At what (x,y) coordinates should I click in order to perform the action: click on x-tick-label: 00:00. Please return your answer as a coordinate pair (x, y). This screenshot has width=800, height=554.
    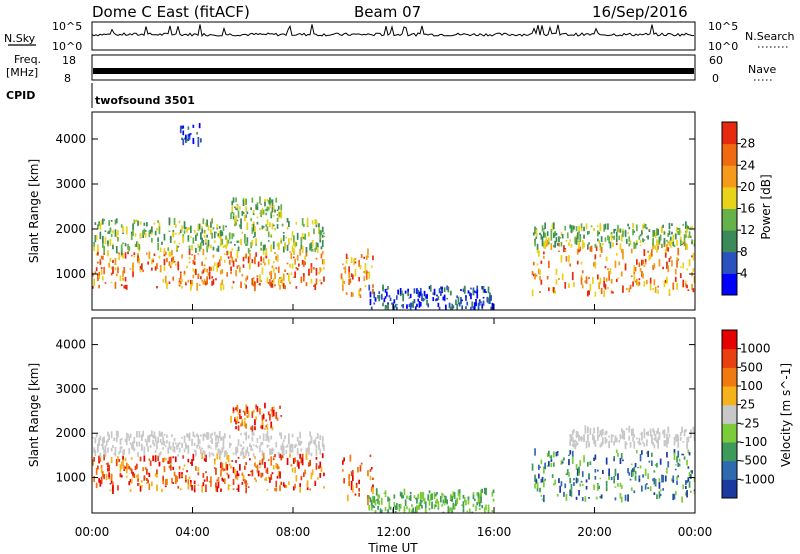
    Looking at the image, I should click on (92, 532).